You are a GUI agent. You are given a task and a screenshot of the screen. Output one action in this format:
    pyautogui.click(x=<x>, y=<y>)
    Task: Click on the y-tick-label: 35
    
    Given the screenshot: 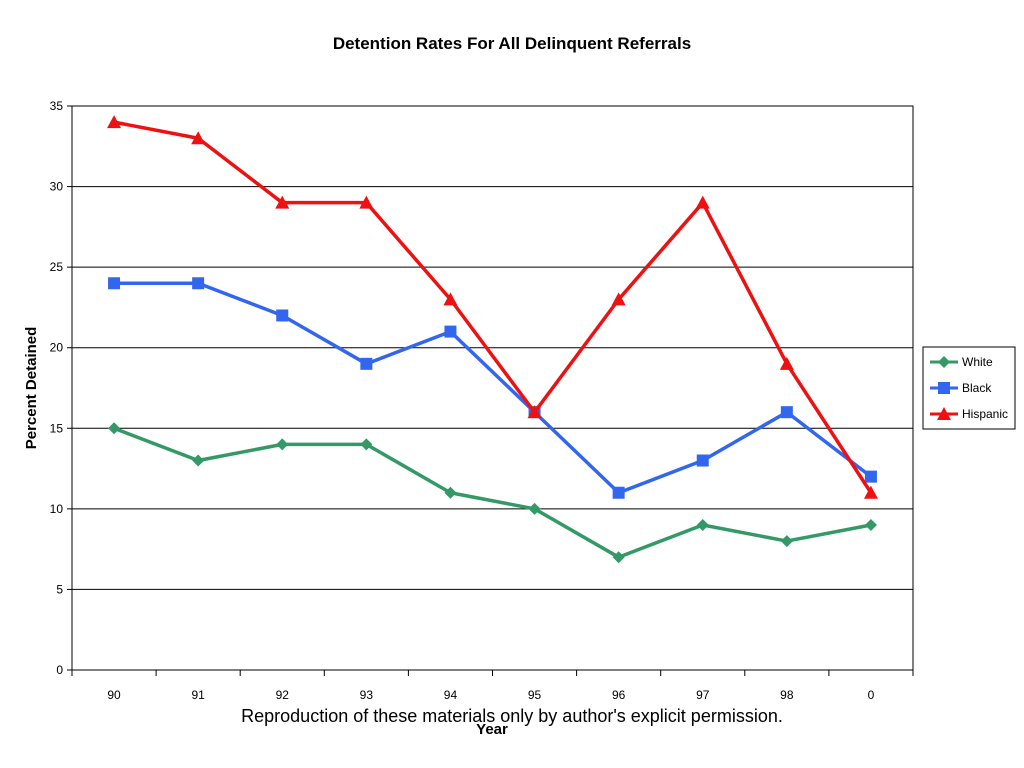 What is the action you would take?
    pyautogui.click(x=57, y=106)
    